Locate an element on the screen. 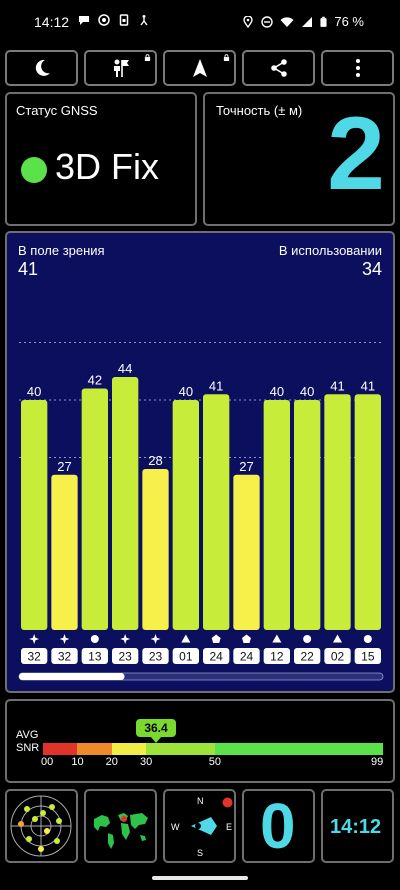 Image resolution: width=400 pixels, height=890 pixels. accuracy-panel: Точность (± м) 2 is located at coordinates (299, 159).